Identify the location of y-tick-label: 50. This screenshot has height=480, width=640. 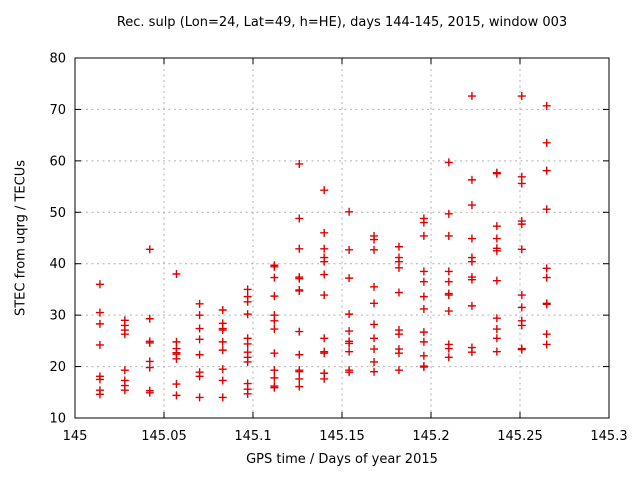
(57, 213).